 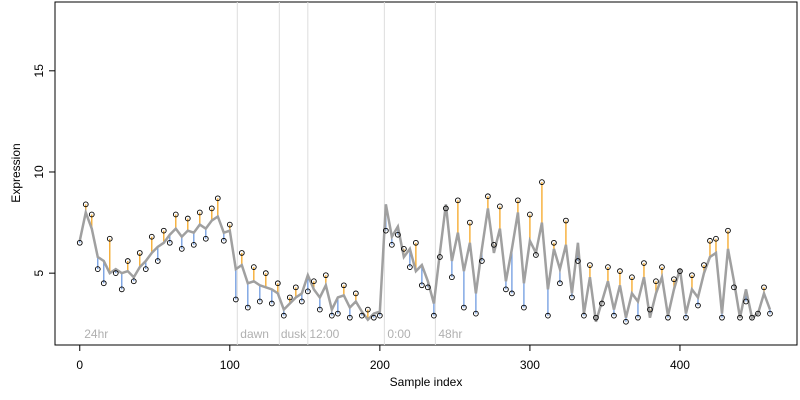 I want to click on y-axis-label: Expression, so click(x=16, y=172).